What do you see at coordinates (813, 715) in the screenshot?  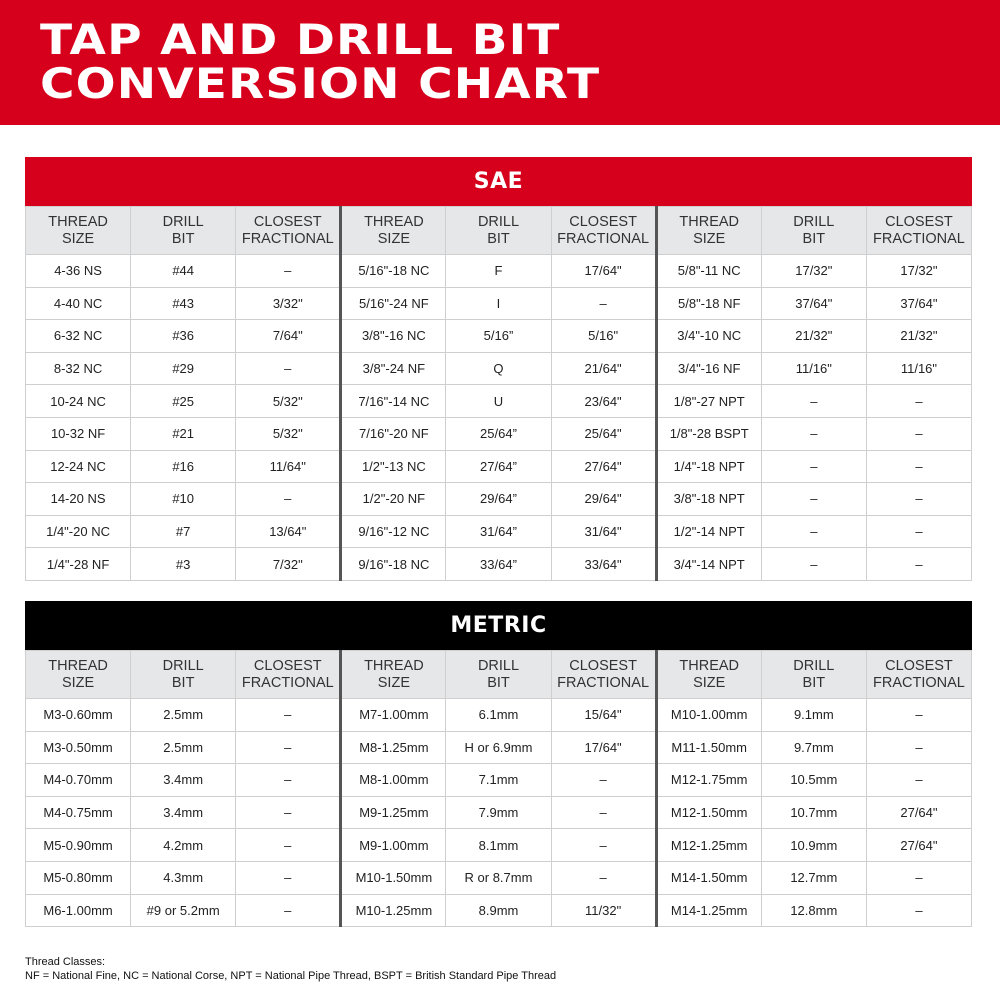 I see `table-cell: 9.1mm` at bounding box center [813, 715].